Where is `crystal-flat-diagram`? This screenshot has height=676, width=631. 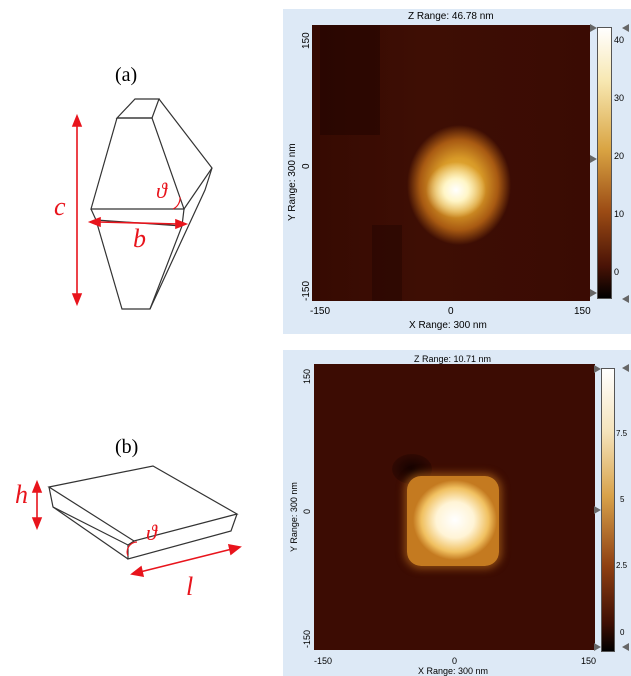
crystal-flat-diagram is located at coordinates (130, 555).